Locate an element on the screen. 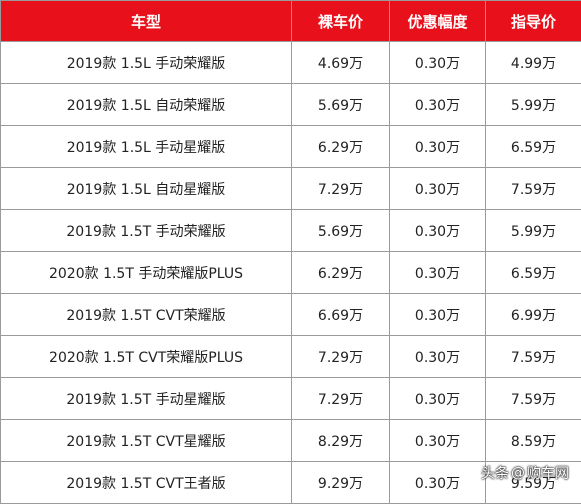 The height and width of the screenshot is (504, 581). cell-model: 2019款 1.5T 手动星耀版 is located at coordinates (146, 399).